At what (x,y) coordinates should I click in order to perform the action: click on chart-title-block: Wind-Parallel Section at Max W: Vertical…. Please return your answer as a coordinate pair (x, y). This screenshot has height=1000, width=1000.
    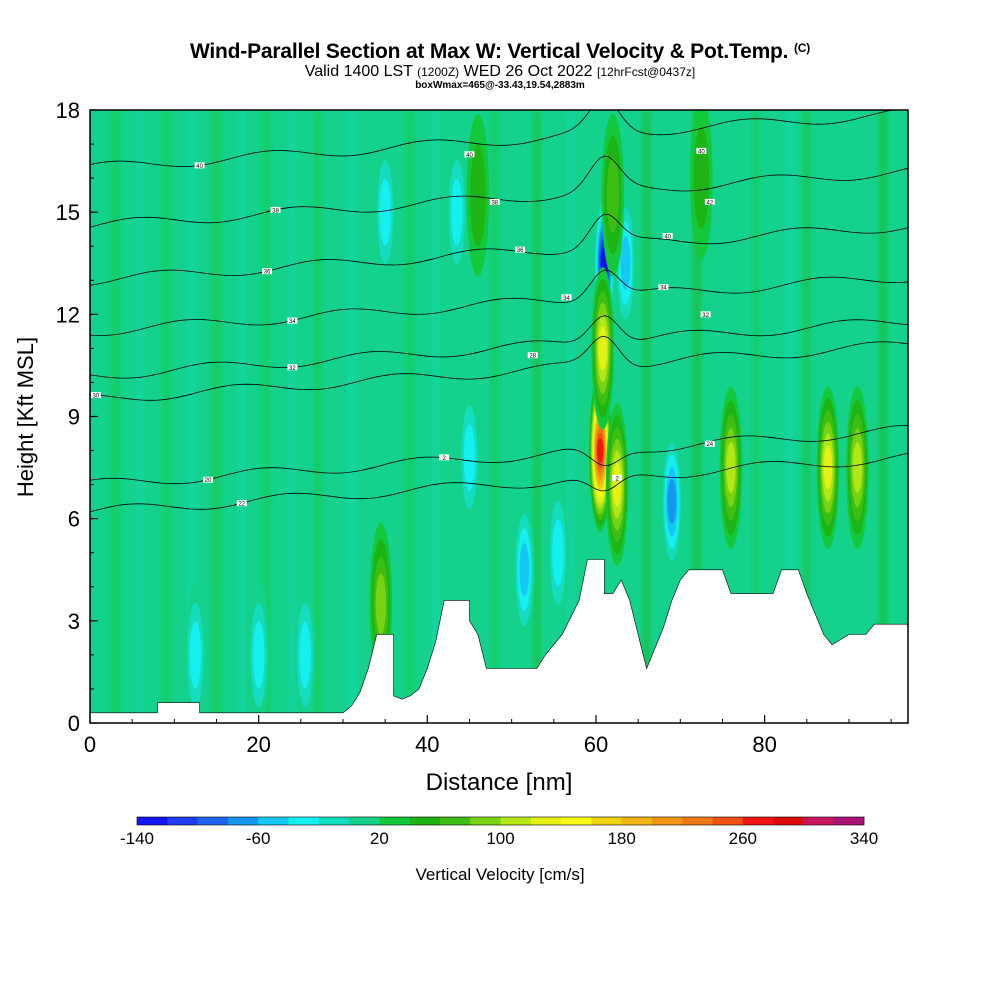
    Looking at the image, I should click on (500, 64).